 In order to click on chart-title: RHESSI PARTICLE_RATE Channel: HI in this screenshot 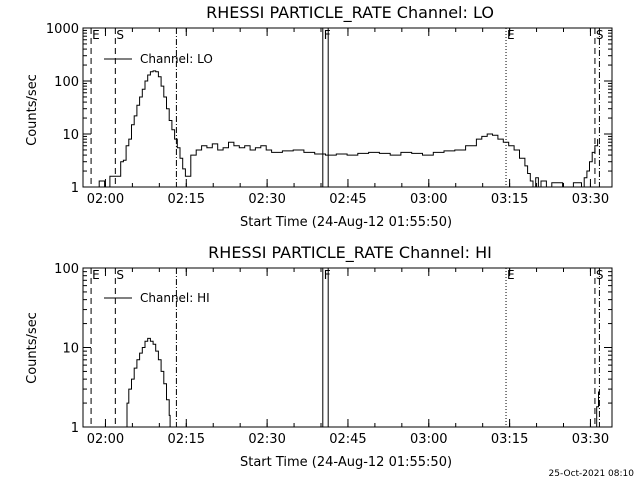, I will do `click(350, 253)`.